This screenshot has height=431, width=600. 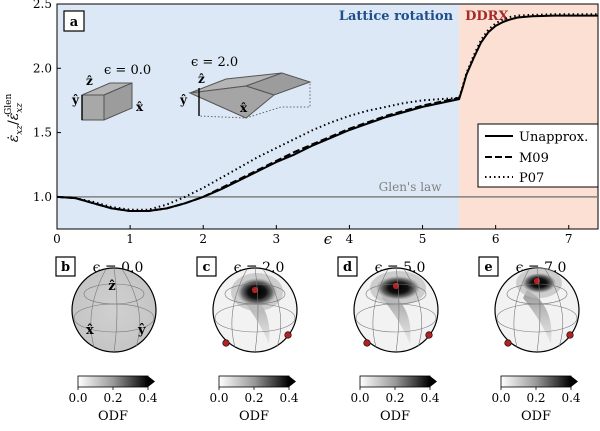 What do you see at coordinates (201, 79) in the screenshot?
I see `shear-z-label: ẑ` at bounding box center [201, 79].